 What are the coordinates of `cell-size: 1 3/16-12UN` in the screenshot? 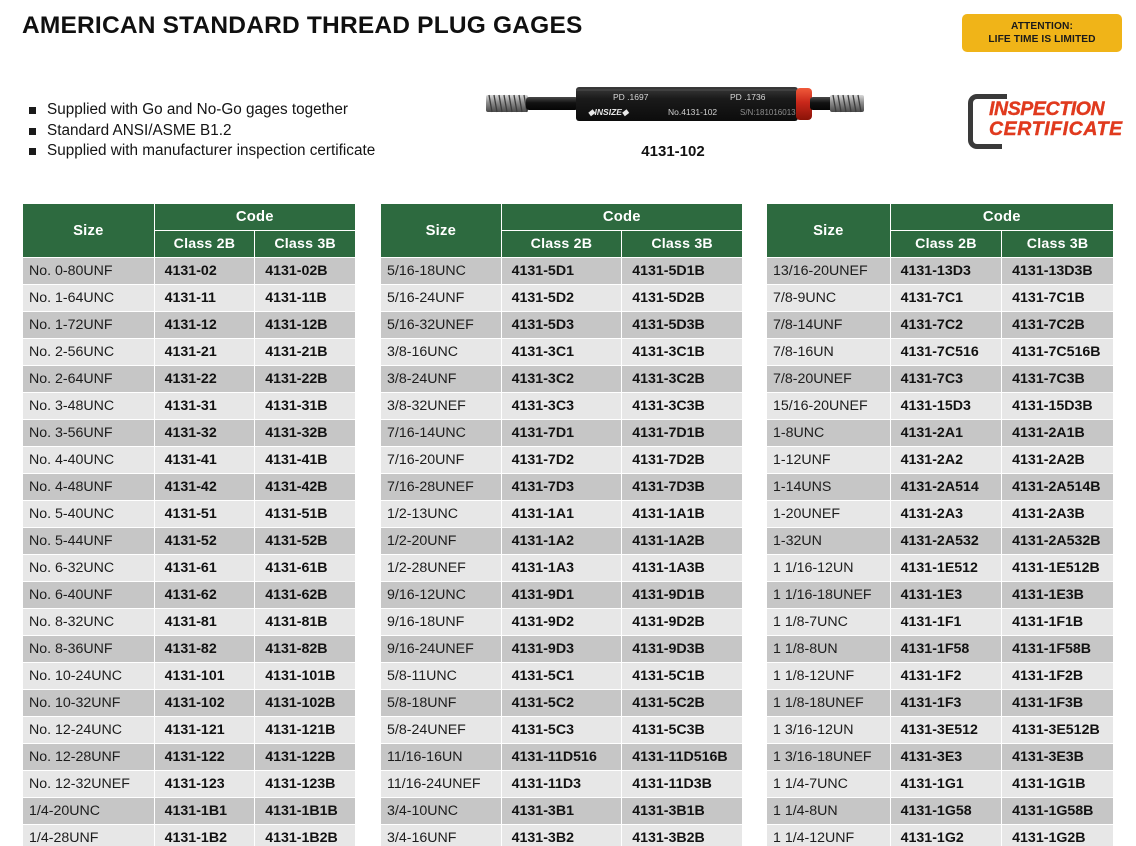 It's located at (828, 730).